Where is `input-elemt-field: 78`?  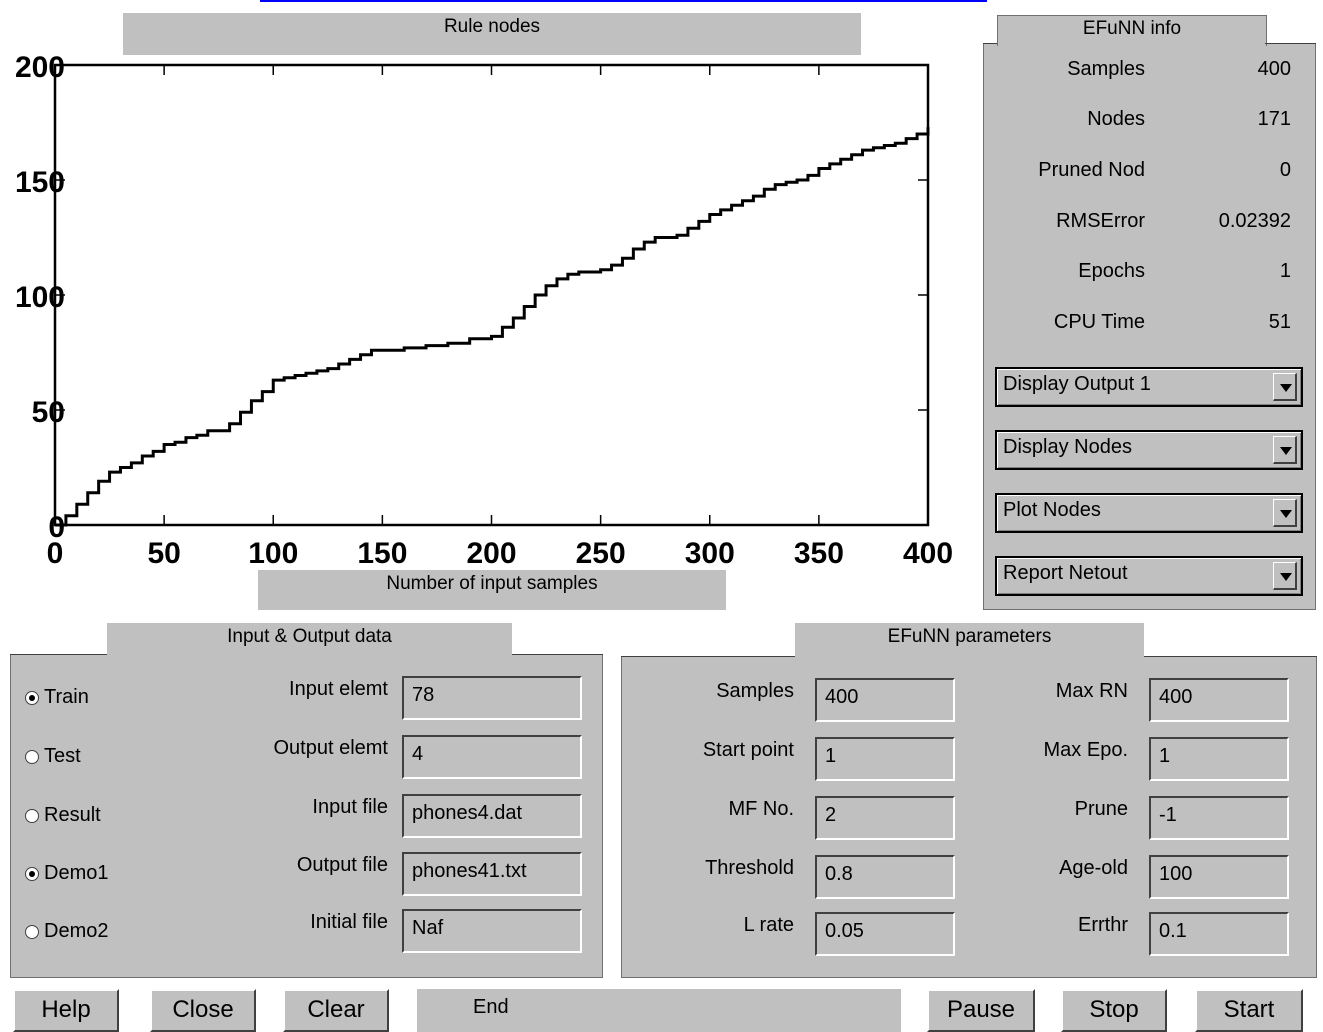
input-elemt-field: 78 is located at coordinates (492, 698).